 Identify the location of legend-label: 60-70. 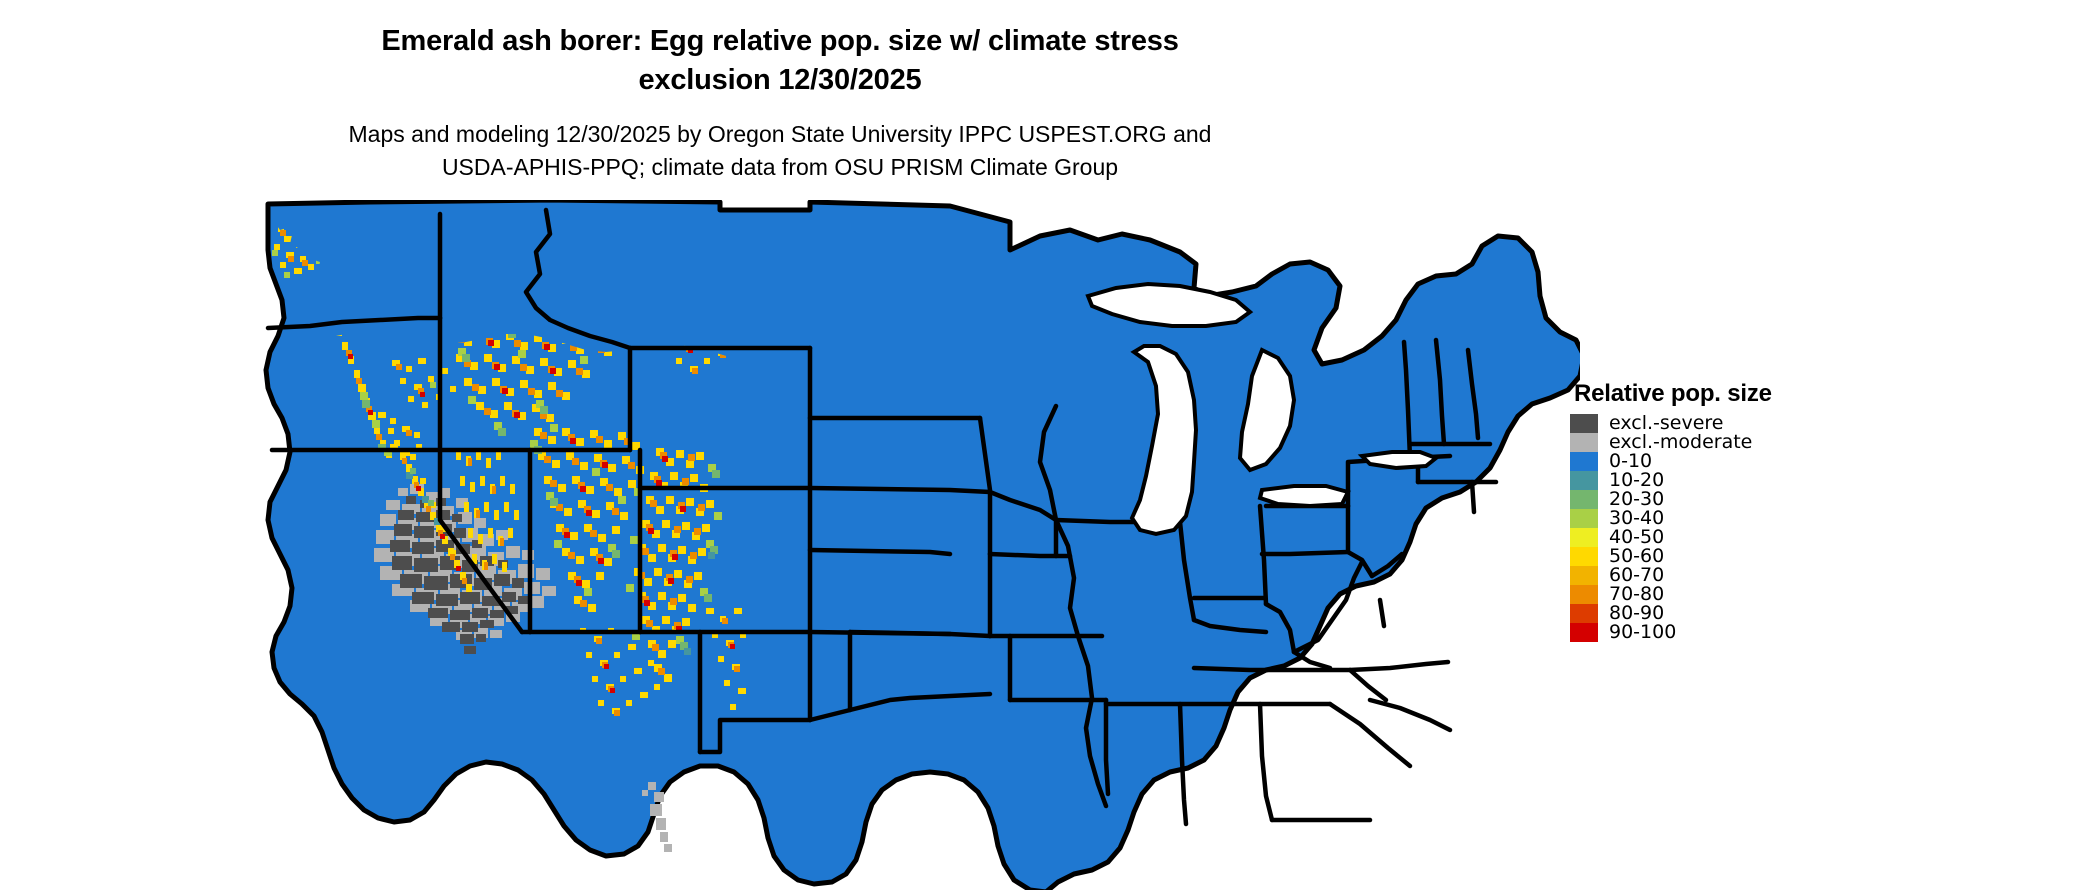
(1637, 575).